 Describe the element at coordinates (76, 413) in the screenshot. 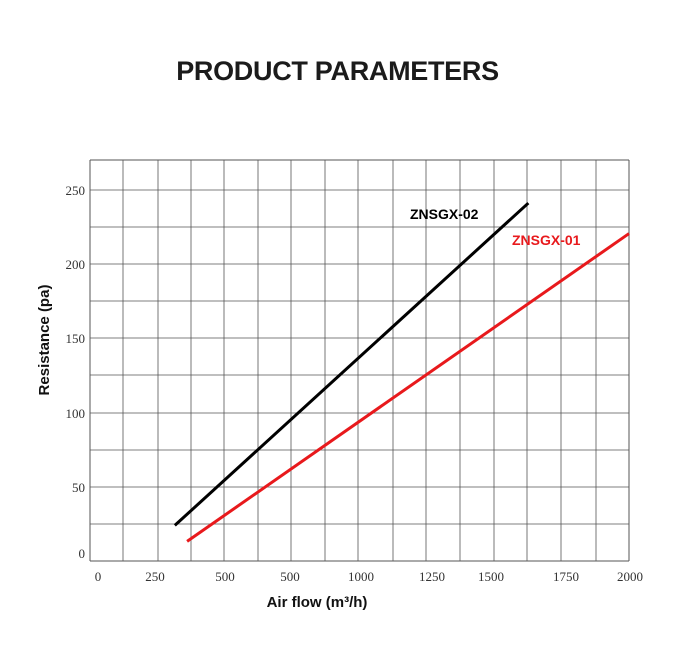

I see `y-tick-label: 100` at that location.